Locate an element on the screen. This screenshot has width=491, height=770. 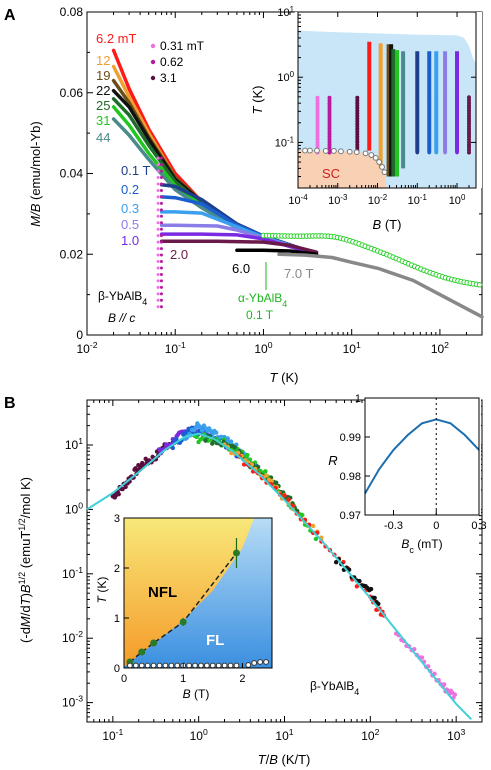
x-tick-label: 10¹ is located at coordinates (284, 735).